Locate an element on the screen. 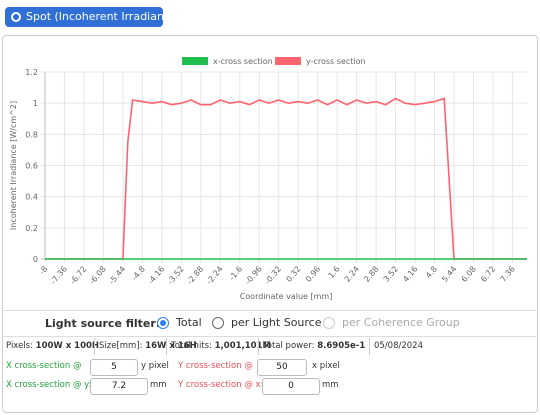 The width and height of the screenshot is (540, 415). info-item: 05/08/2024 is located at coordinates (398, 346).